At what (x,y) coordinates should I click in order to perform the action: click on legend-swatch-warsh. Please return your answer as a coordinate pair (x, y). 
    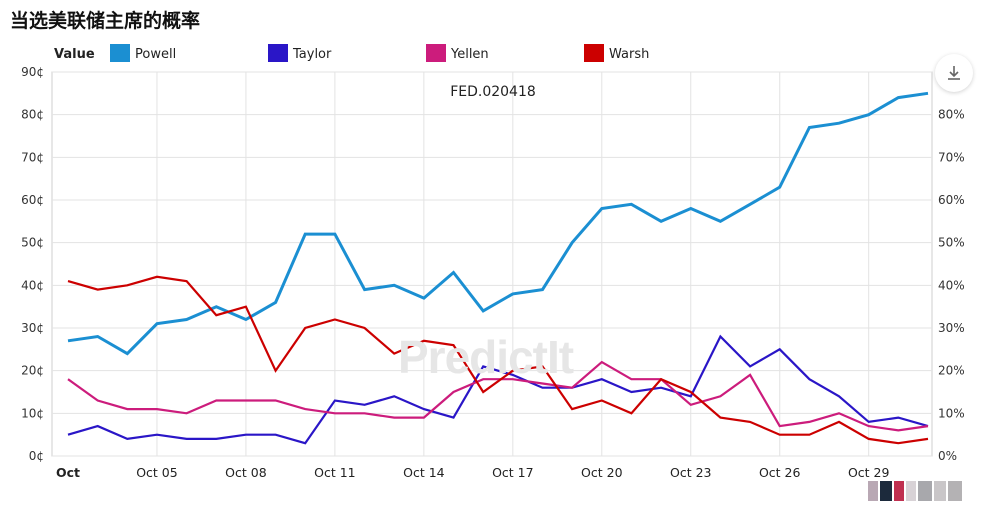
    Looking at the image, I should click on (594, 53).